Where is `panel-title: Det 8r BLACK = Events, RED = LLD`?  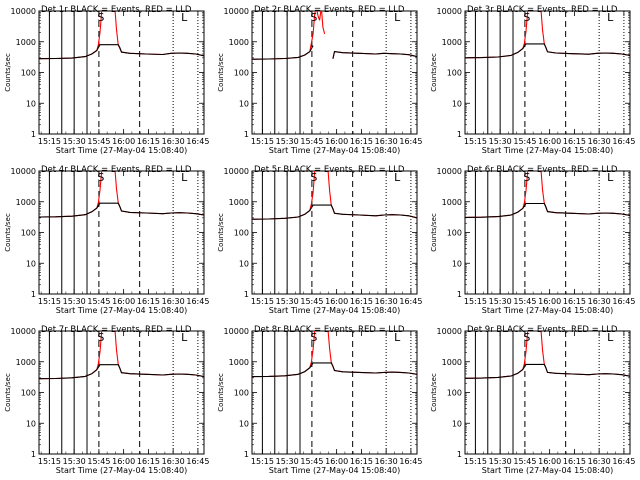 panel-title: Det 8r BLACK = Events, RED = LLD is located at coordinates (329, 330).